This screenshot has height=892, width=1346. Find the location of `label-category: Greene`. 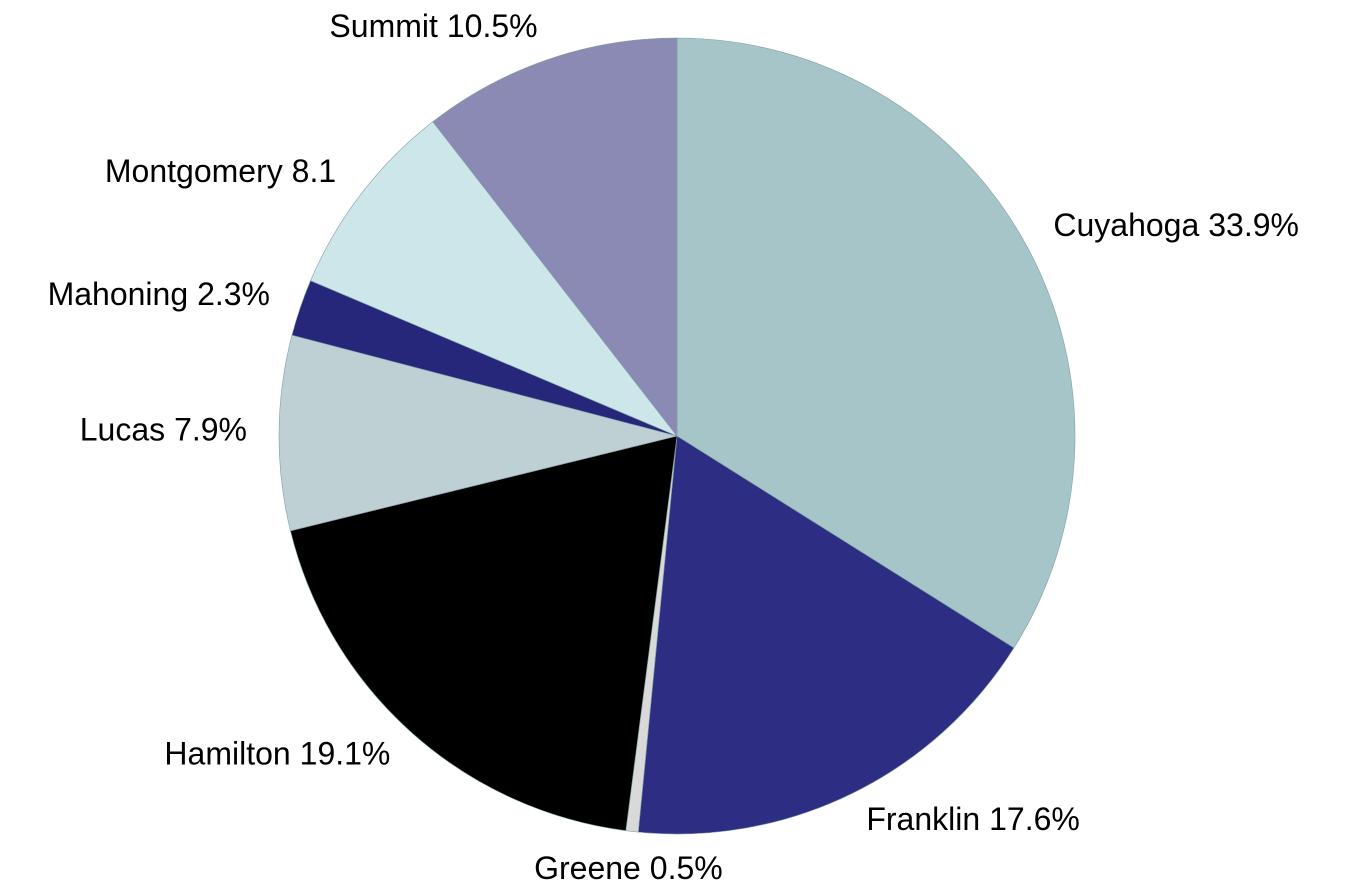

label-category: Greene is located at coordinates (587, 869).